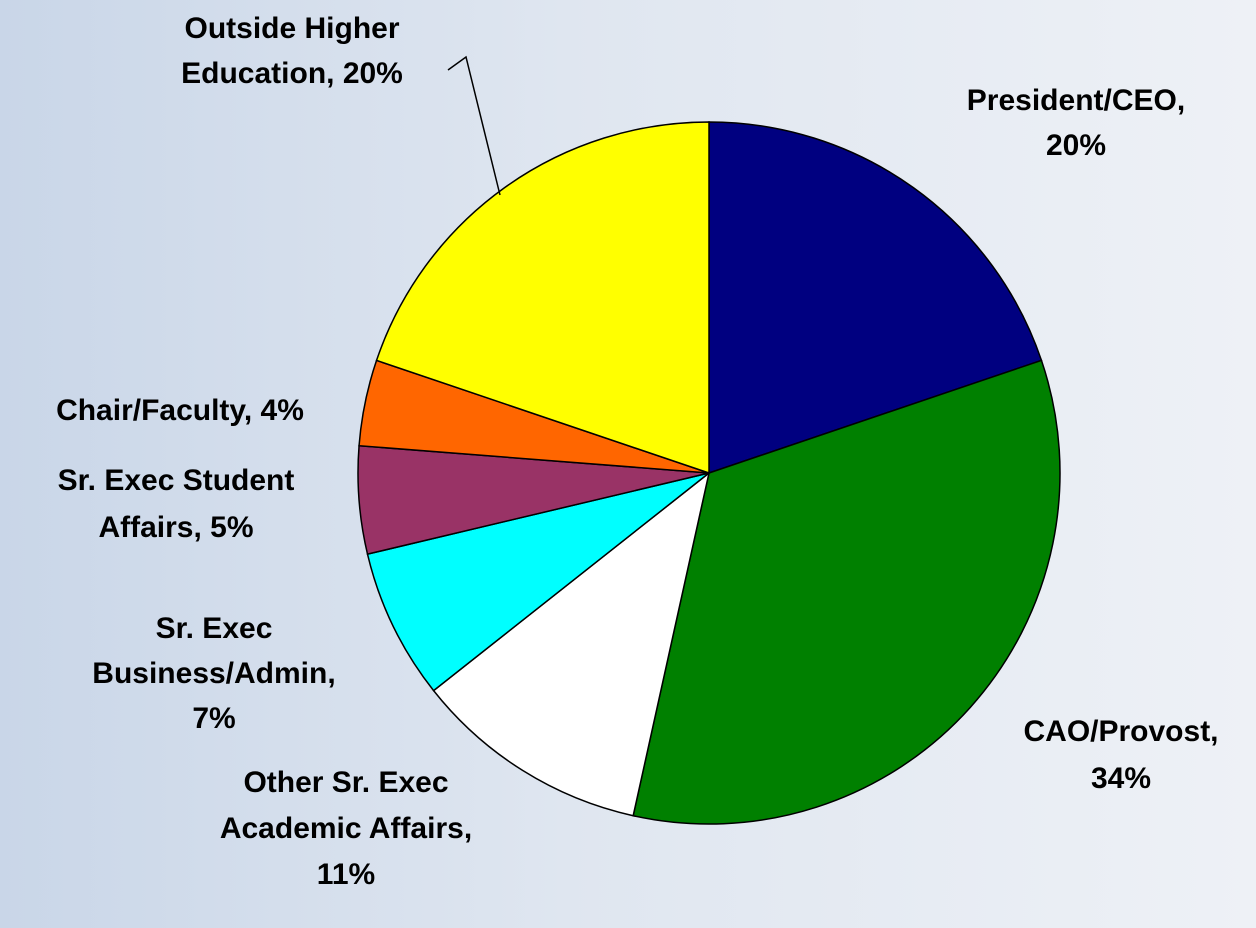 The image size is (1256, 928). I want to click on slice-label-chair-faculty: Chair/Faculty, 4%, so click(180, 410).